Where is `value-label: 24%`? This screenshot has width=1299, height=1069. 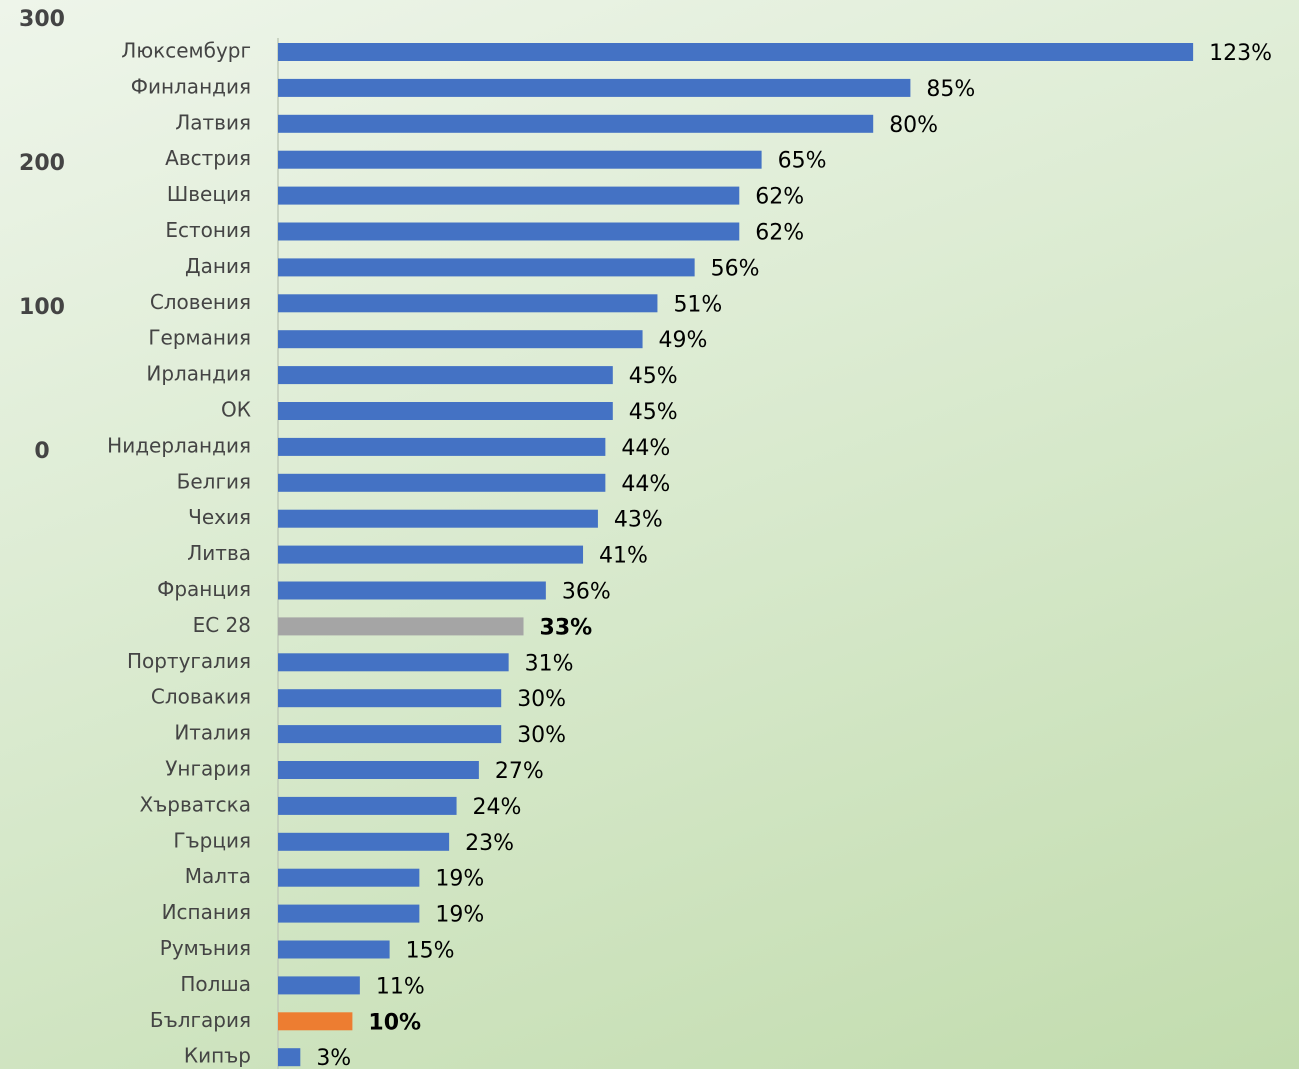 value-label: 24% is located at coordinates (497, 807).